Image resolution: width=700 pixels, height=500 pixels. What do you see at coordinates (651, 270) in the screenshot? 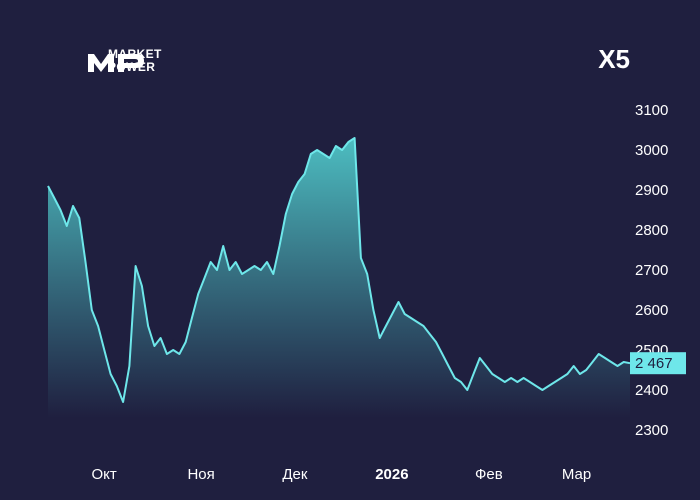
I see `y-tick-label: 2700` at bounding box center [651, 270].